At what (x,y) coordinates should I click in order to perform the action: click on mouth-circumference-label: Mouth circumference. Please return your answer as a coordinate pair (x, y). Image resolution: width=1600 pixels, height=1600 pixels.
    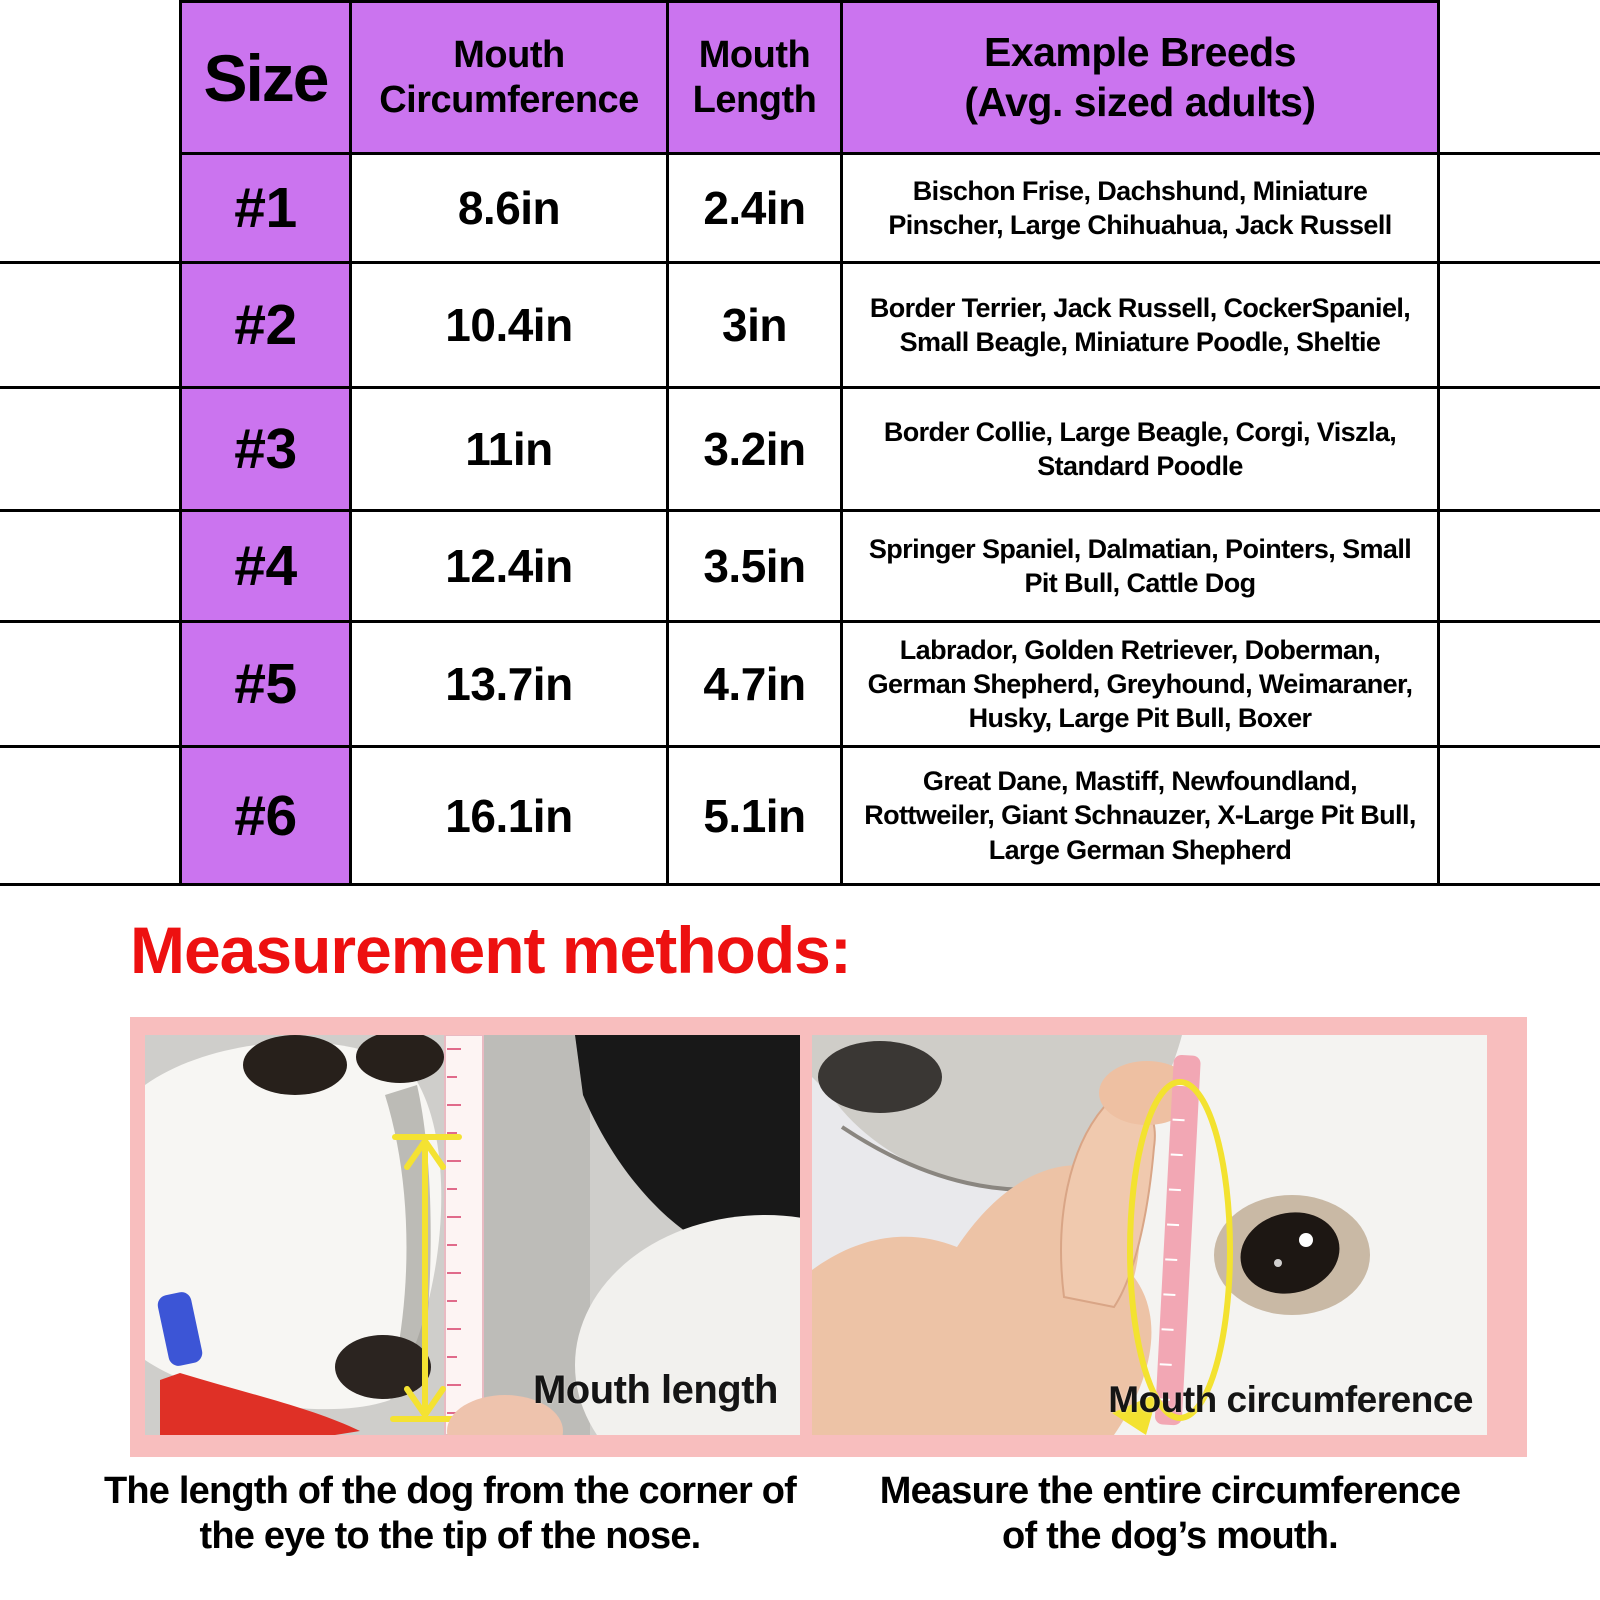
    Looking at the image, I should click on (1290, 1400).